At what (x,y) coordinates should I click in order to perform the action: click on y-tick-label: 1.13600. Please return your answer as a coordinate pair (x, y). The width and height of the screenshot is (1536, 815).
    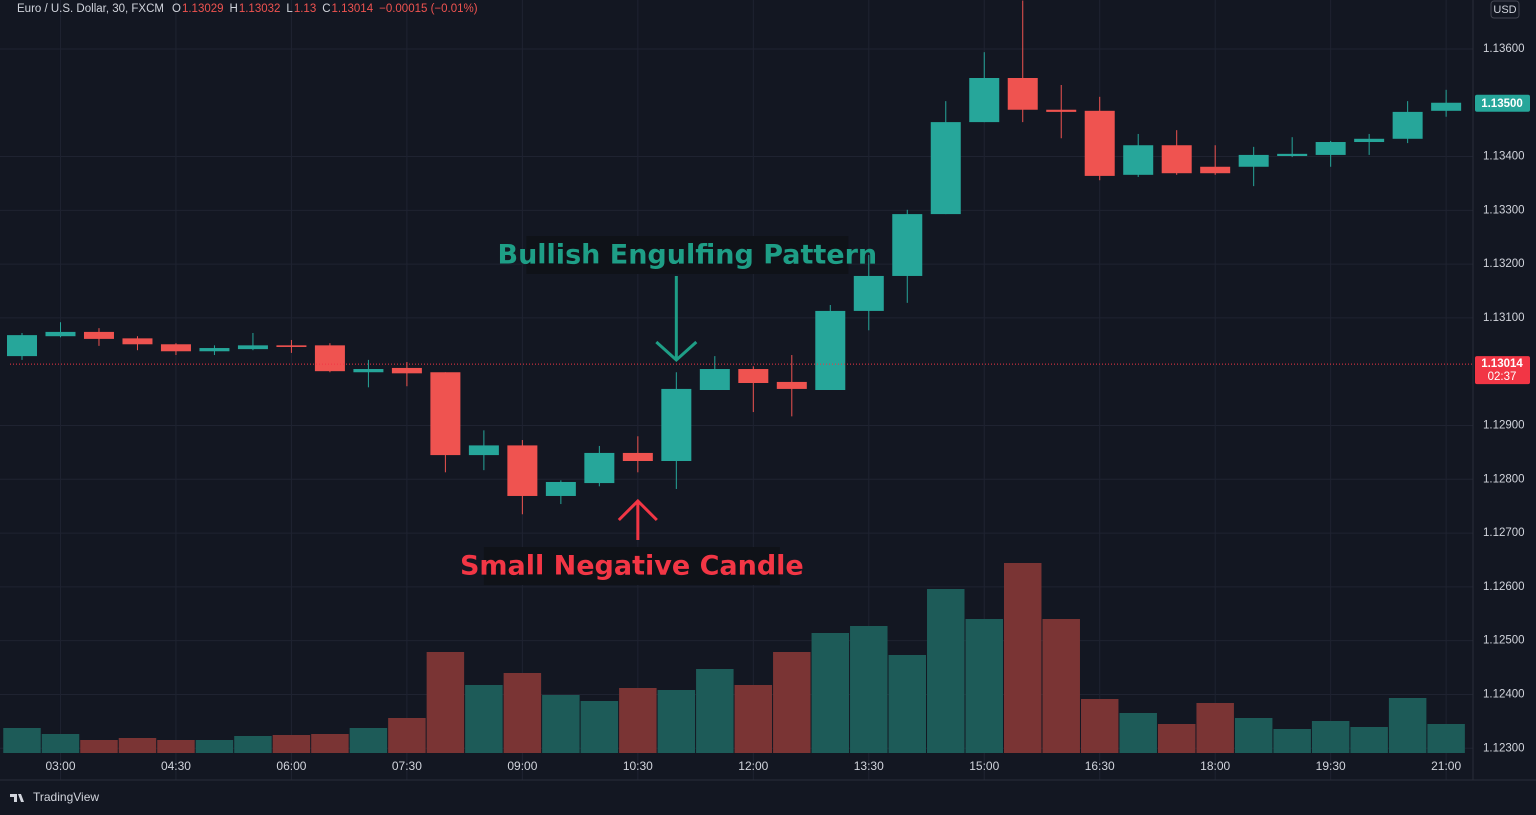
    Looking at the image, I should click on (1504, 49).